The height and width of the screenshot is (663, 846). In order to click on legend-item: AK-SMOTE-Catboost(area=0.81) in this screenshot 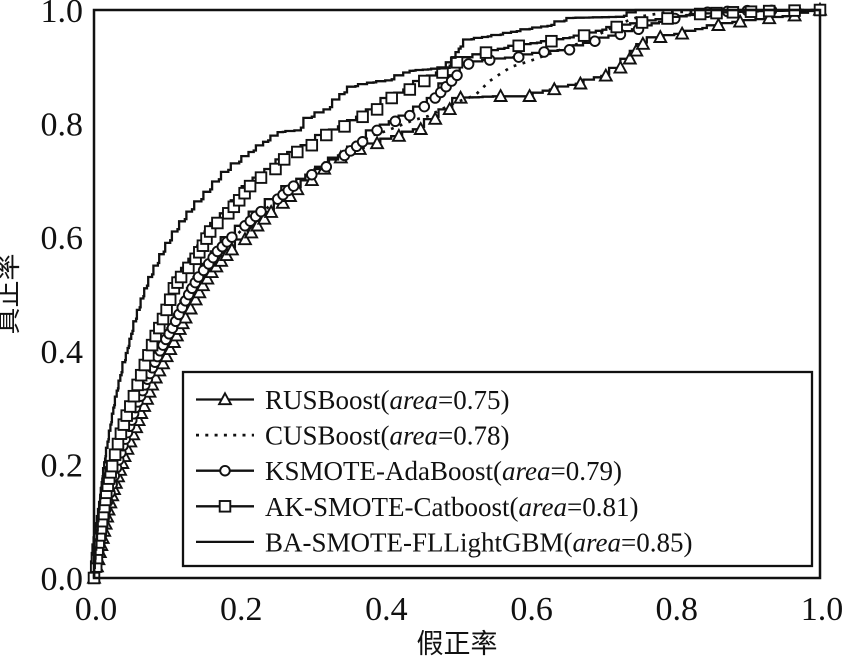, I will do `click(417, 507)`.